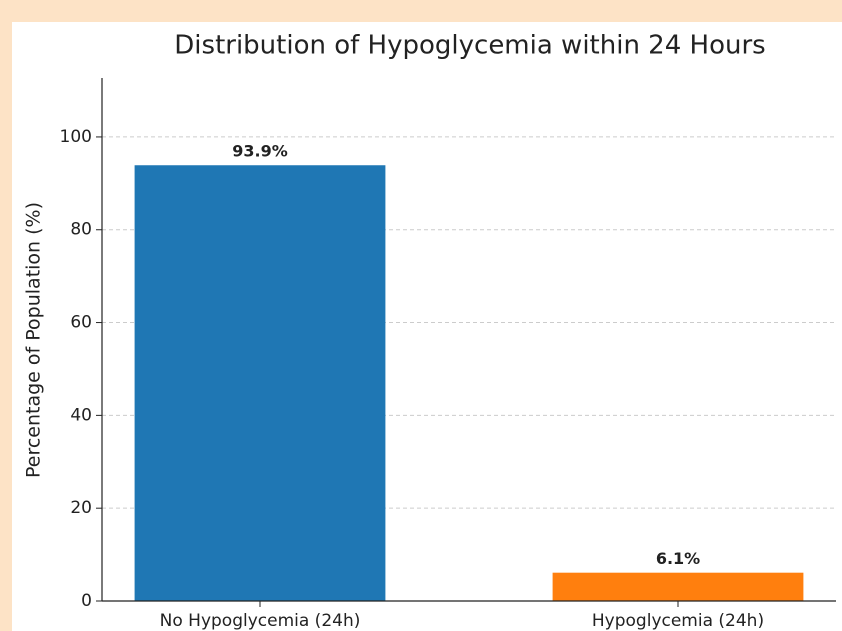 The height and width of the screenshot is (631, 842). Describe the element at coordinates (81, 230) in the screenshot. I see `y-tick-label: 80` at that location.